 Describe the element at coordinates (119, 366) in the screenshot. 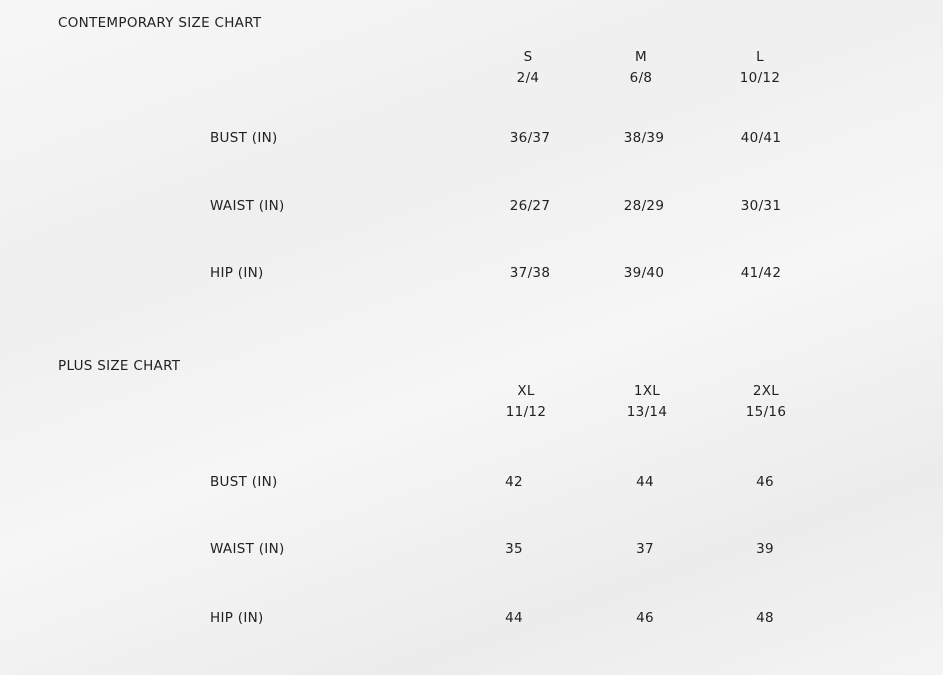

I see `chart-title: PLUS SIZE CHART` at that location.